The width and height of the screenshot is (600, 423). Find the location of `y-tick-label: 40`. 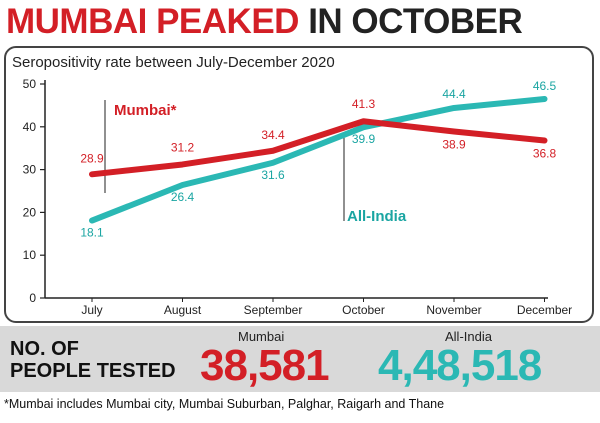

y-tick-label: 40 is located at coordinates (30, 127).